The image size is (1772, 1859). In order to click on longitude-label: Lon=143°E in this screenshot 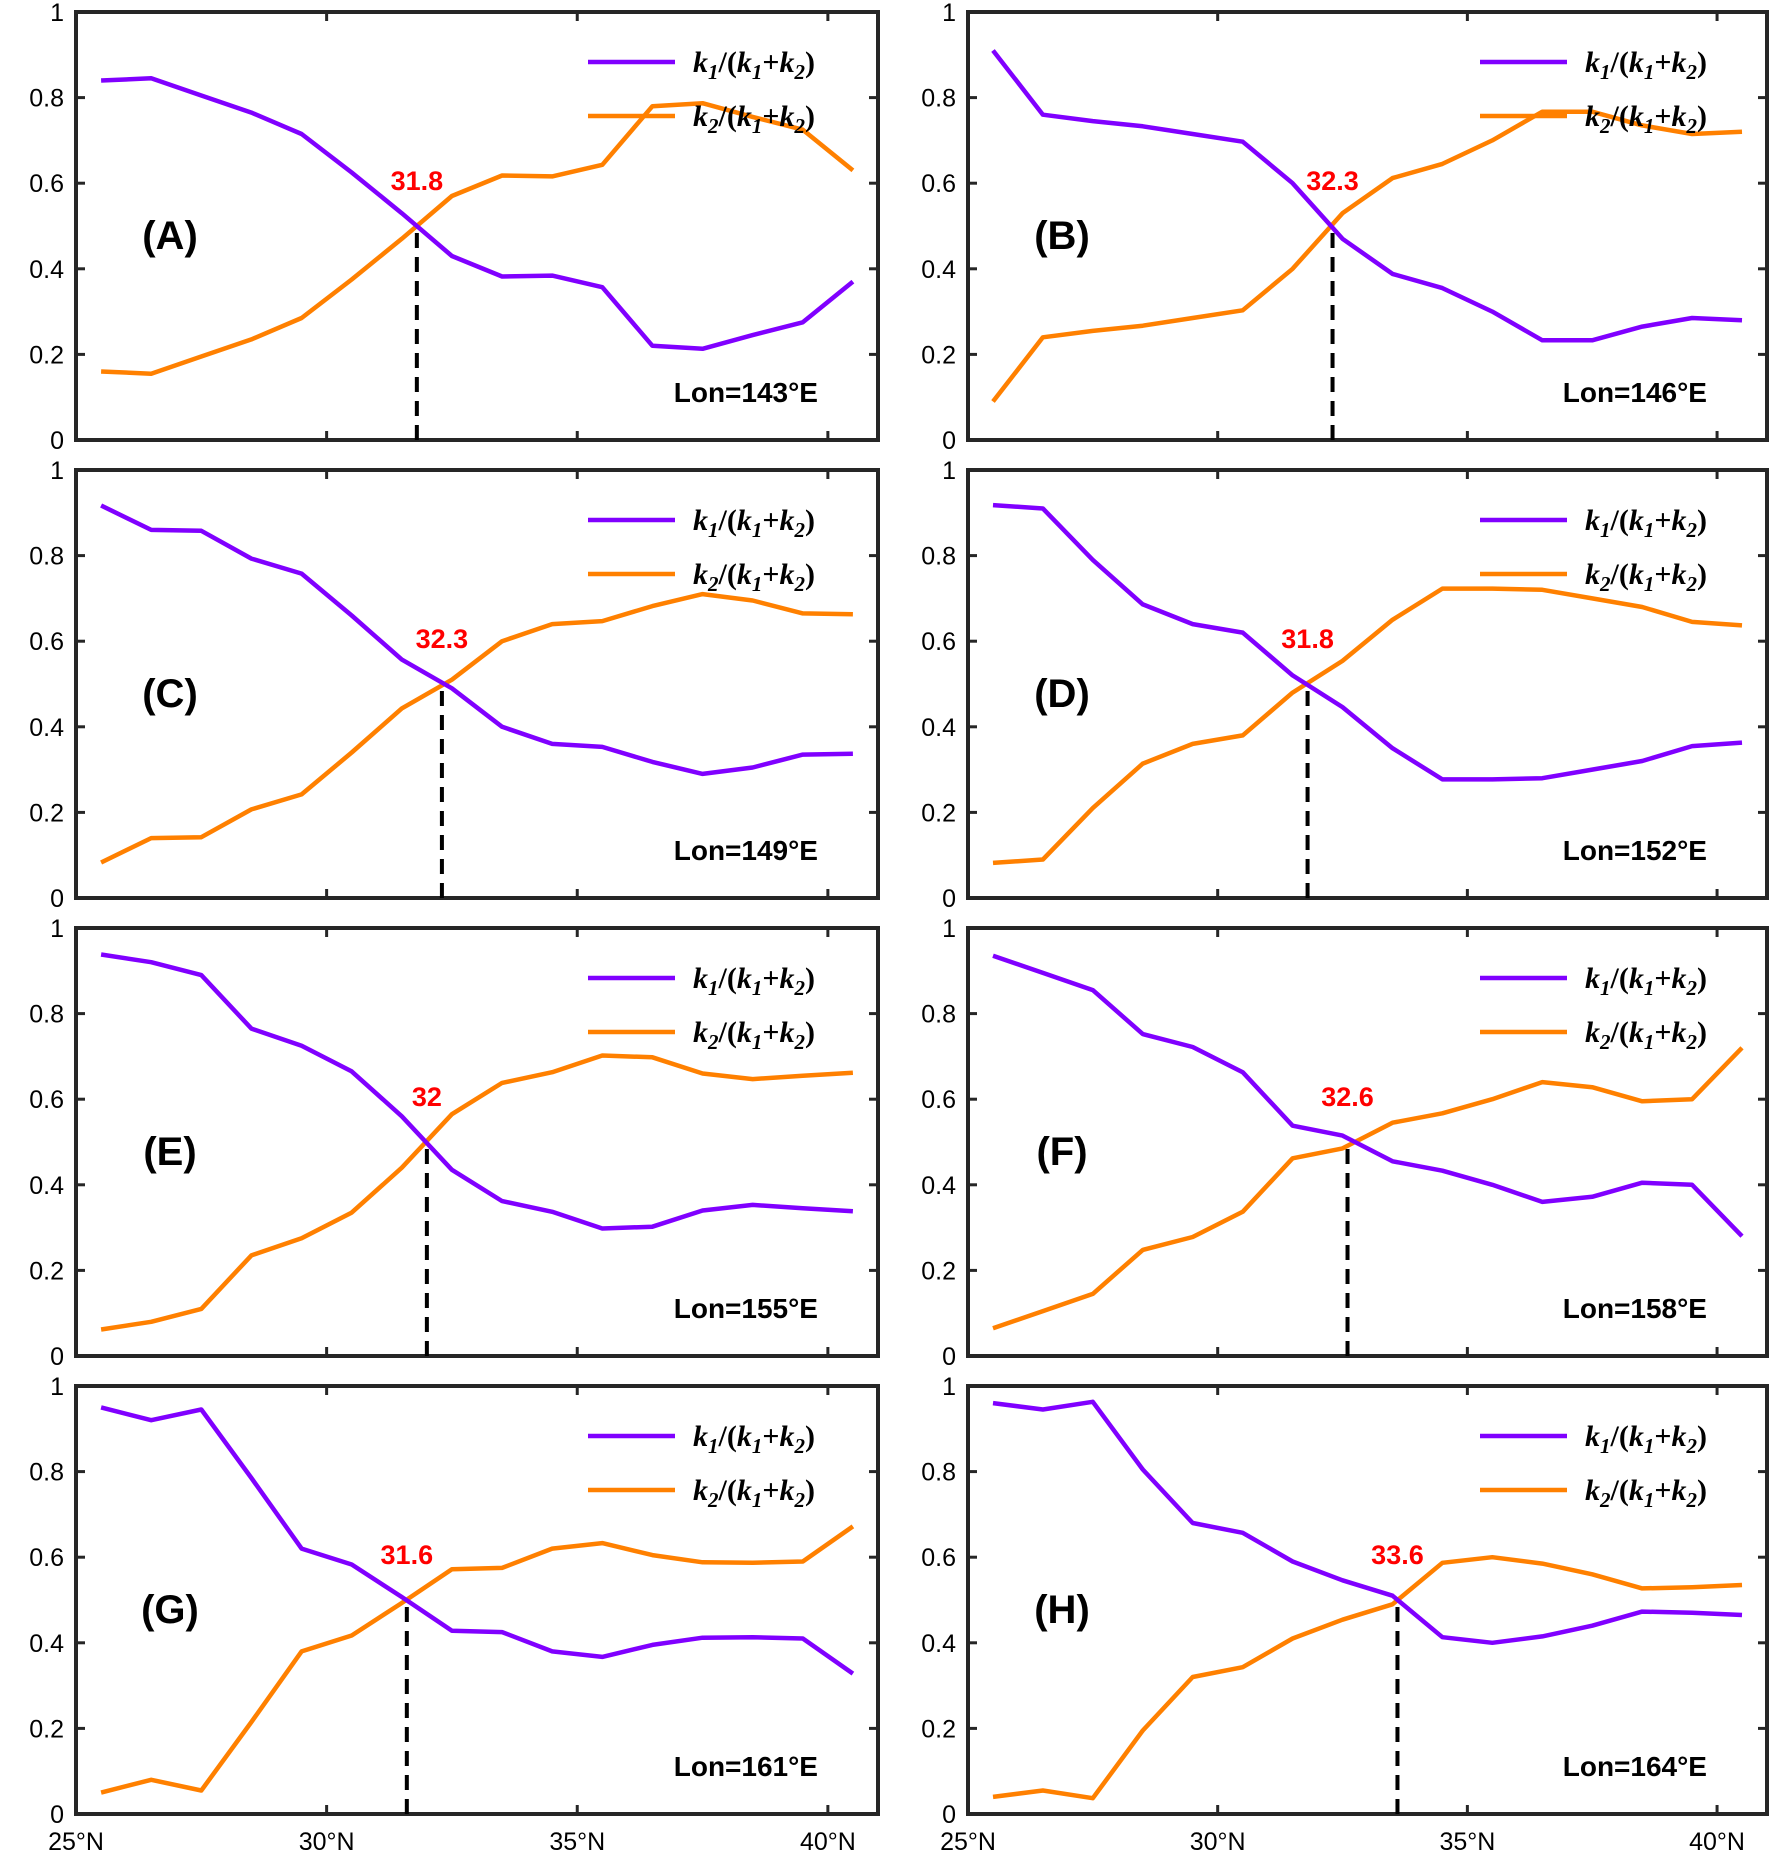, I will do `click(746, 392)`.